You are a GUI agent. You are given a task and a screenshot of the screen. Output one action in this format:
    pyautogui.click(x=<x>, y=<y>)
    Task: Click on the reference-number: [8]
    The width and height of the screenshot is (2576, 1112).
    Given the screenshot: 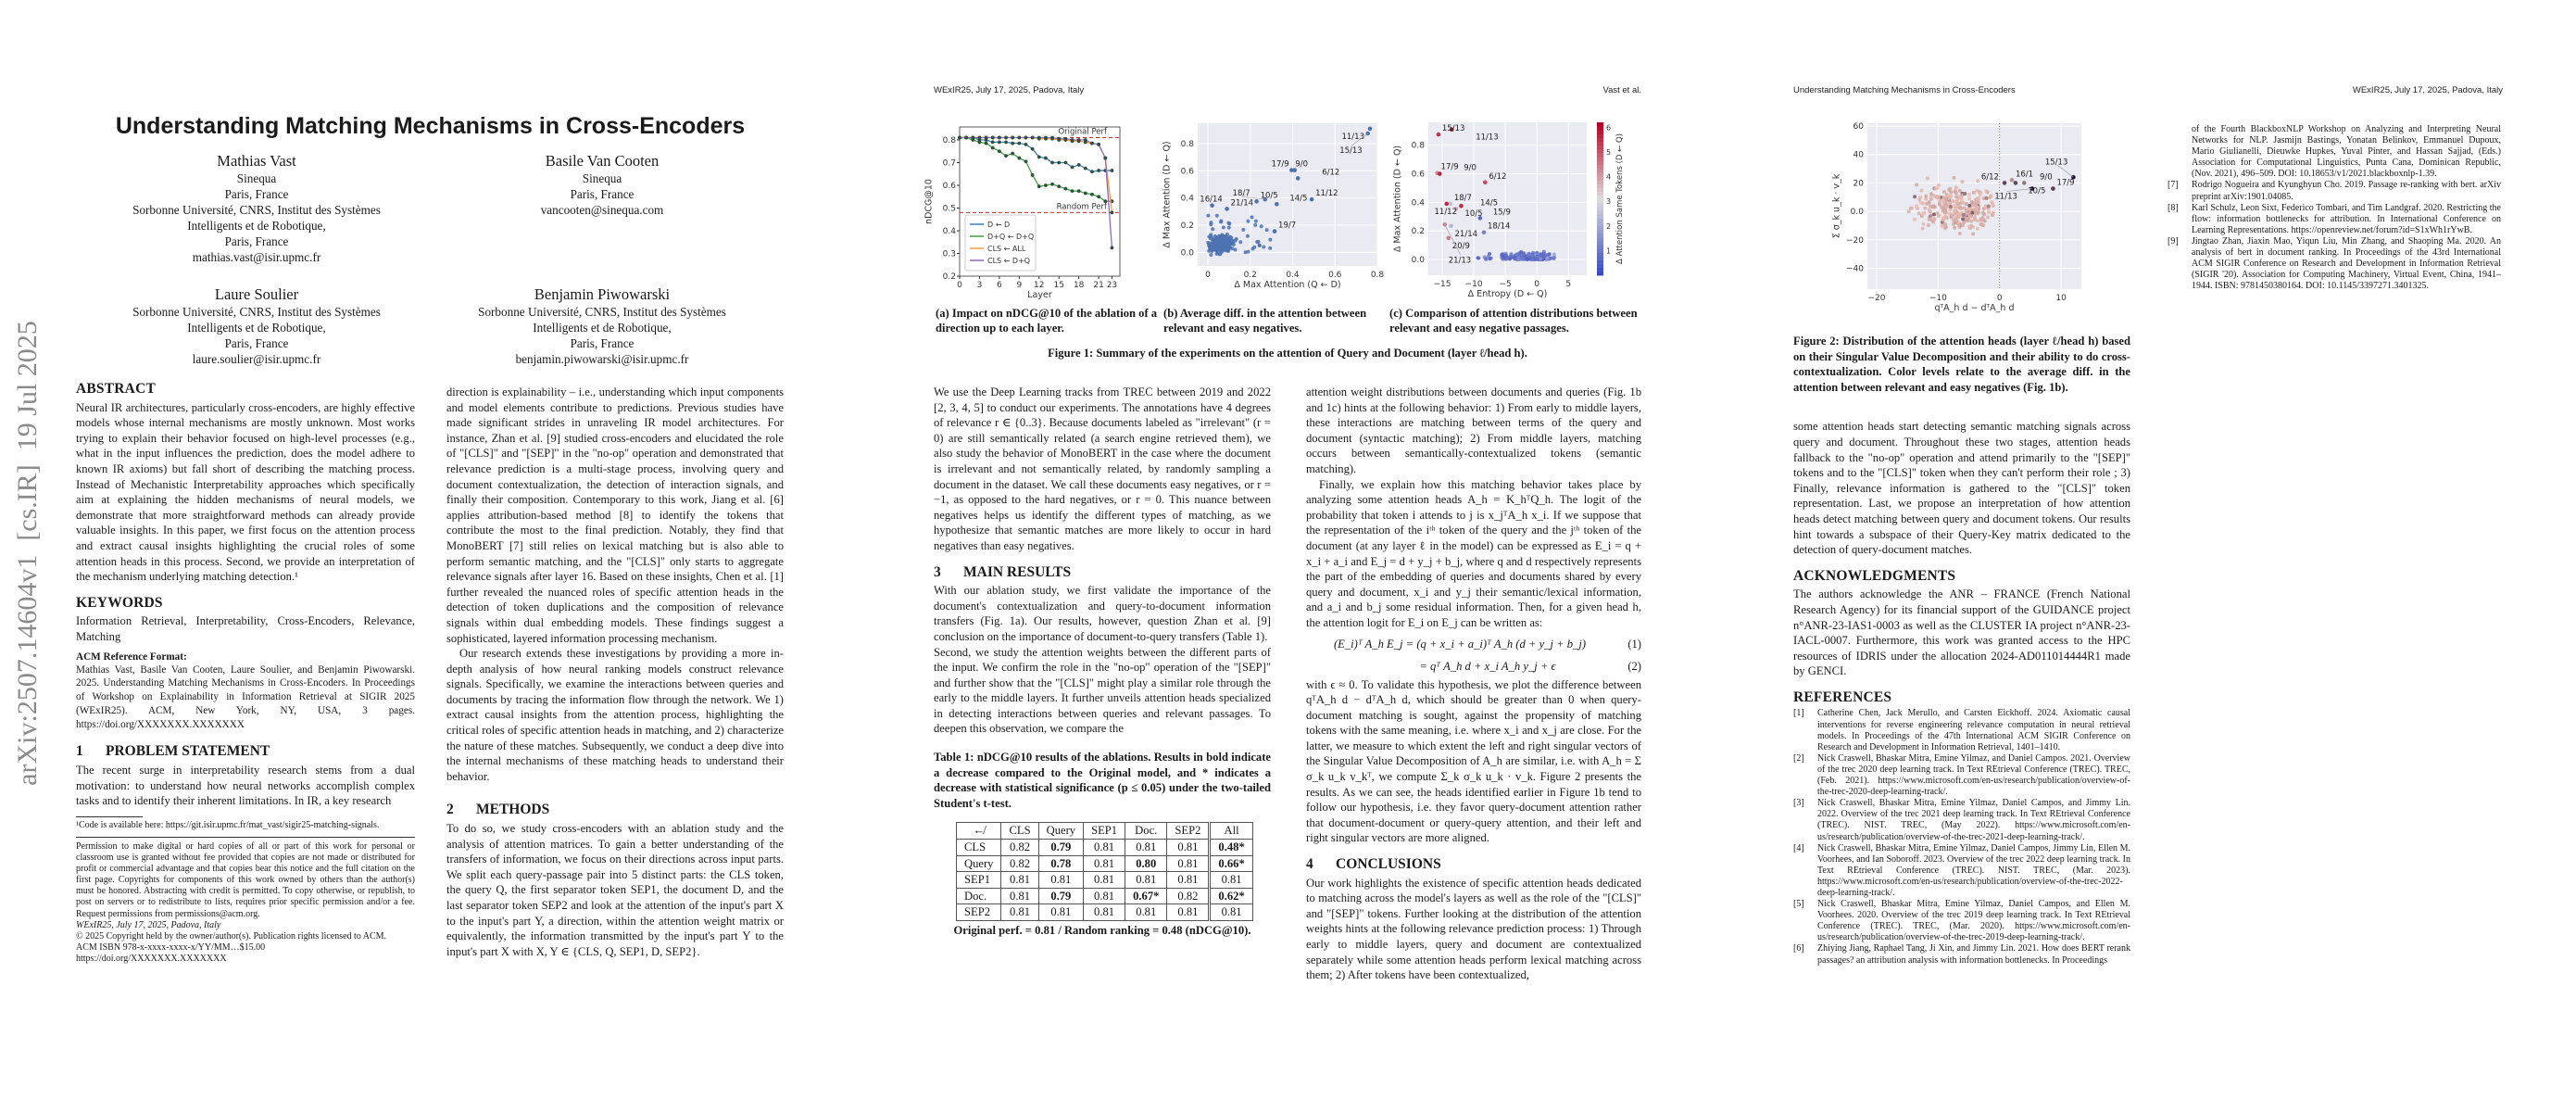 What is the action you would take?
    pyautogui.click(x=2173, y=207)
    